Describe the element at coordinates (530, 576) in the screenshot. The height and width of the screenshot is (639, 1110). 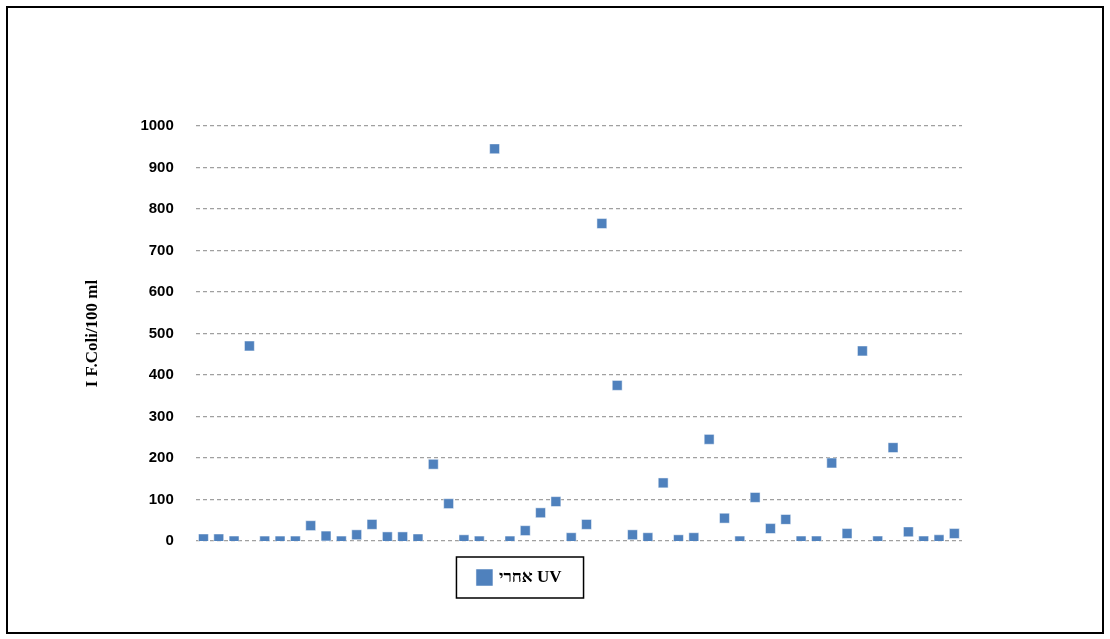
I see `legend-label: אחרי UV` at that location.